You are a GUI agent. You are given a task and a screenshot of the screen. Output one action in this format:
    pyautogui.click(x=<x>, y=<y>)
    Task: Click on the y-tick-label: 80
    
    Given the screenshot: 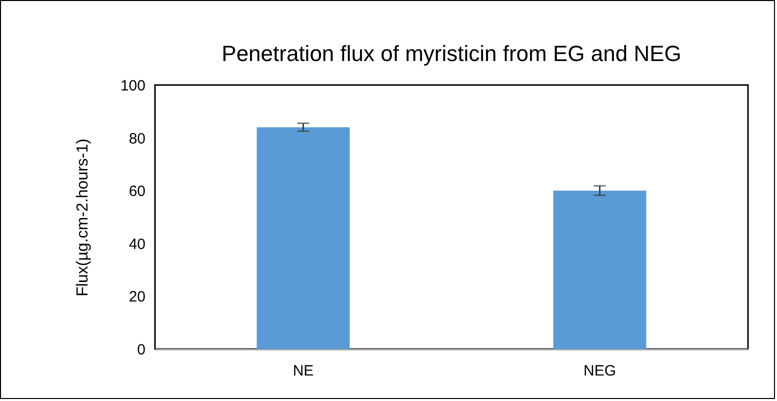 What is the action you would take?
    pyautogui.click(x=137, y=139)
    